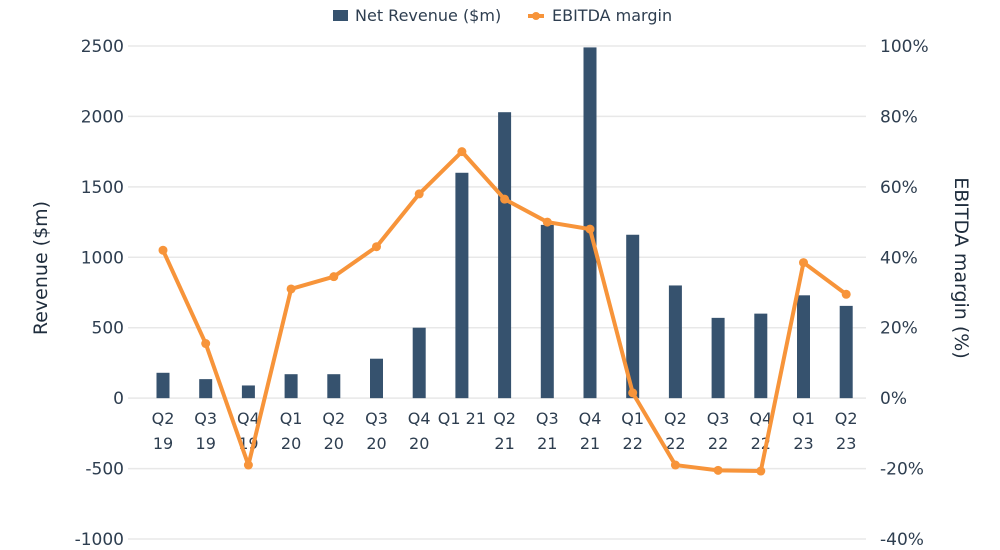  Describe the element at coordinates (502, 15) in the screenshot. I see `legend: Net Revenue ($m) EBITDA margin` at that location.